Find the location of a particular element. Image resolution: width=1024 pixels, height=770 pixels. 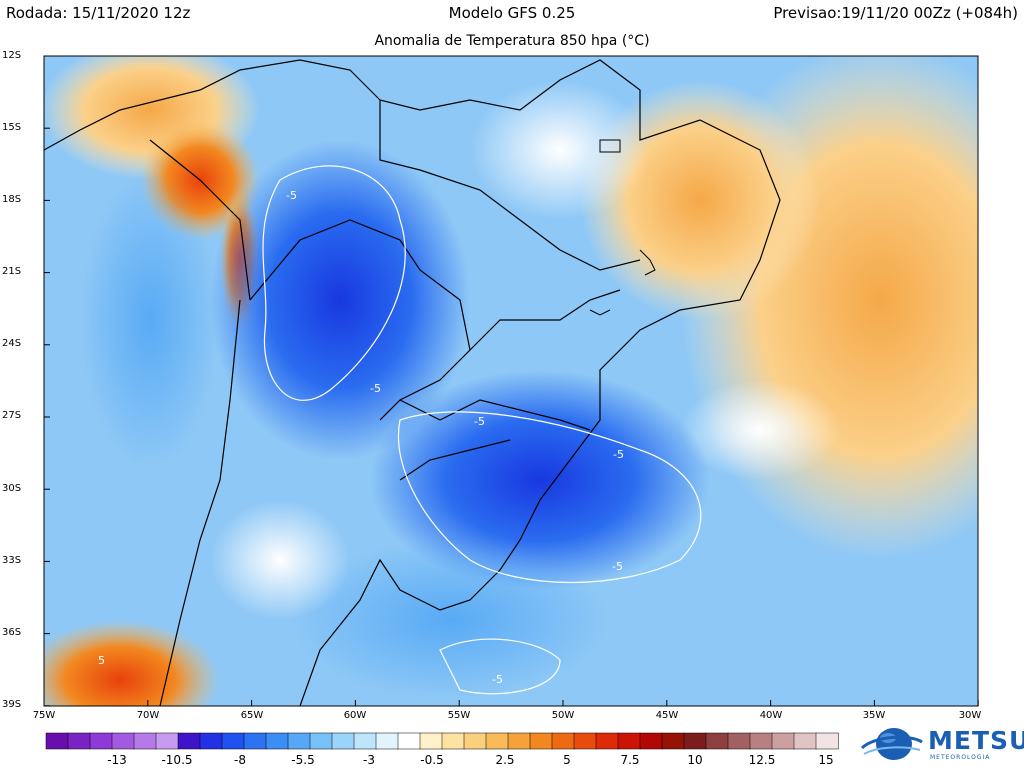

colorbar-tick-label: -0.5 is located at coordinates (432, 760).